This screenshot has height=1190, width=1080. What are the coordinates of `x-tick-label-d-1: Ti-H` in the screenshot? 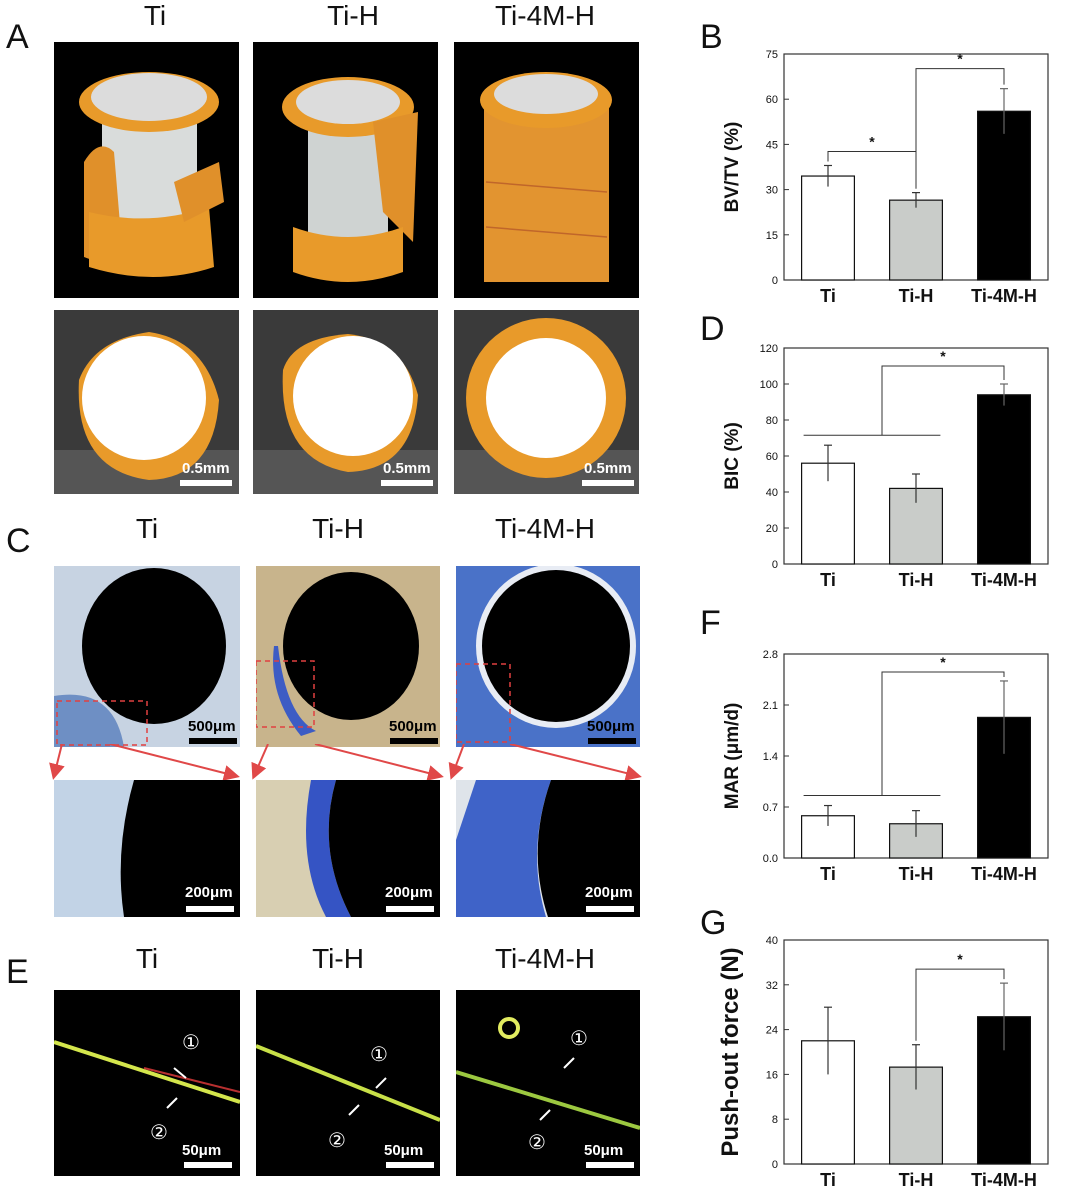 It's located at (916, 580).